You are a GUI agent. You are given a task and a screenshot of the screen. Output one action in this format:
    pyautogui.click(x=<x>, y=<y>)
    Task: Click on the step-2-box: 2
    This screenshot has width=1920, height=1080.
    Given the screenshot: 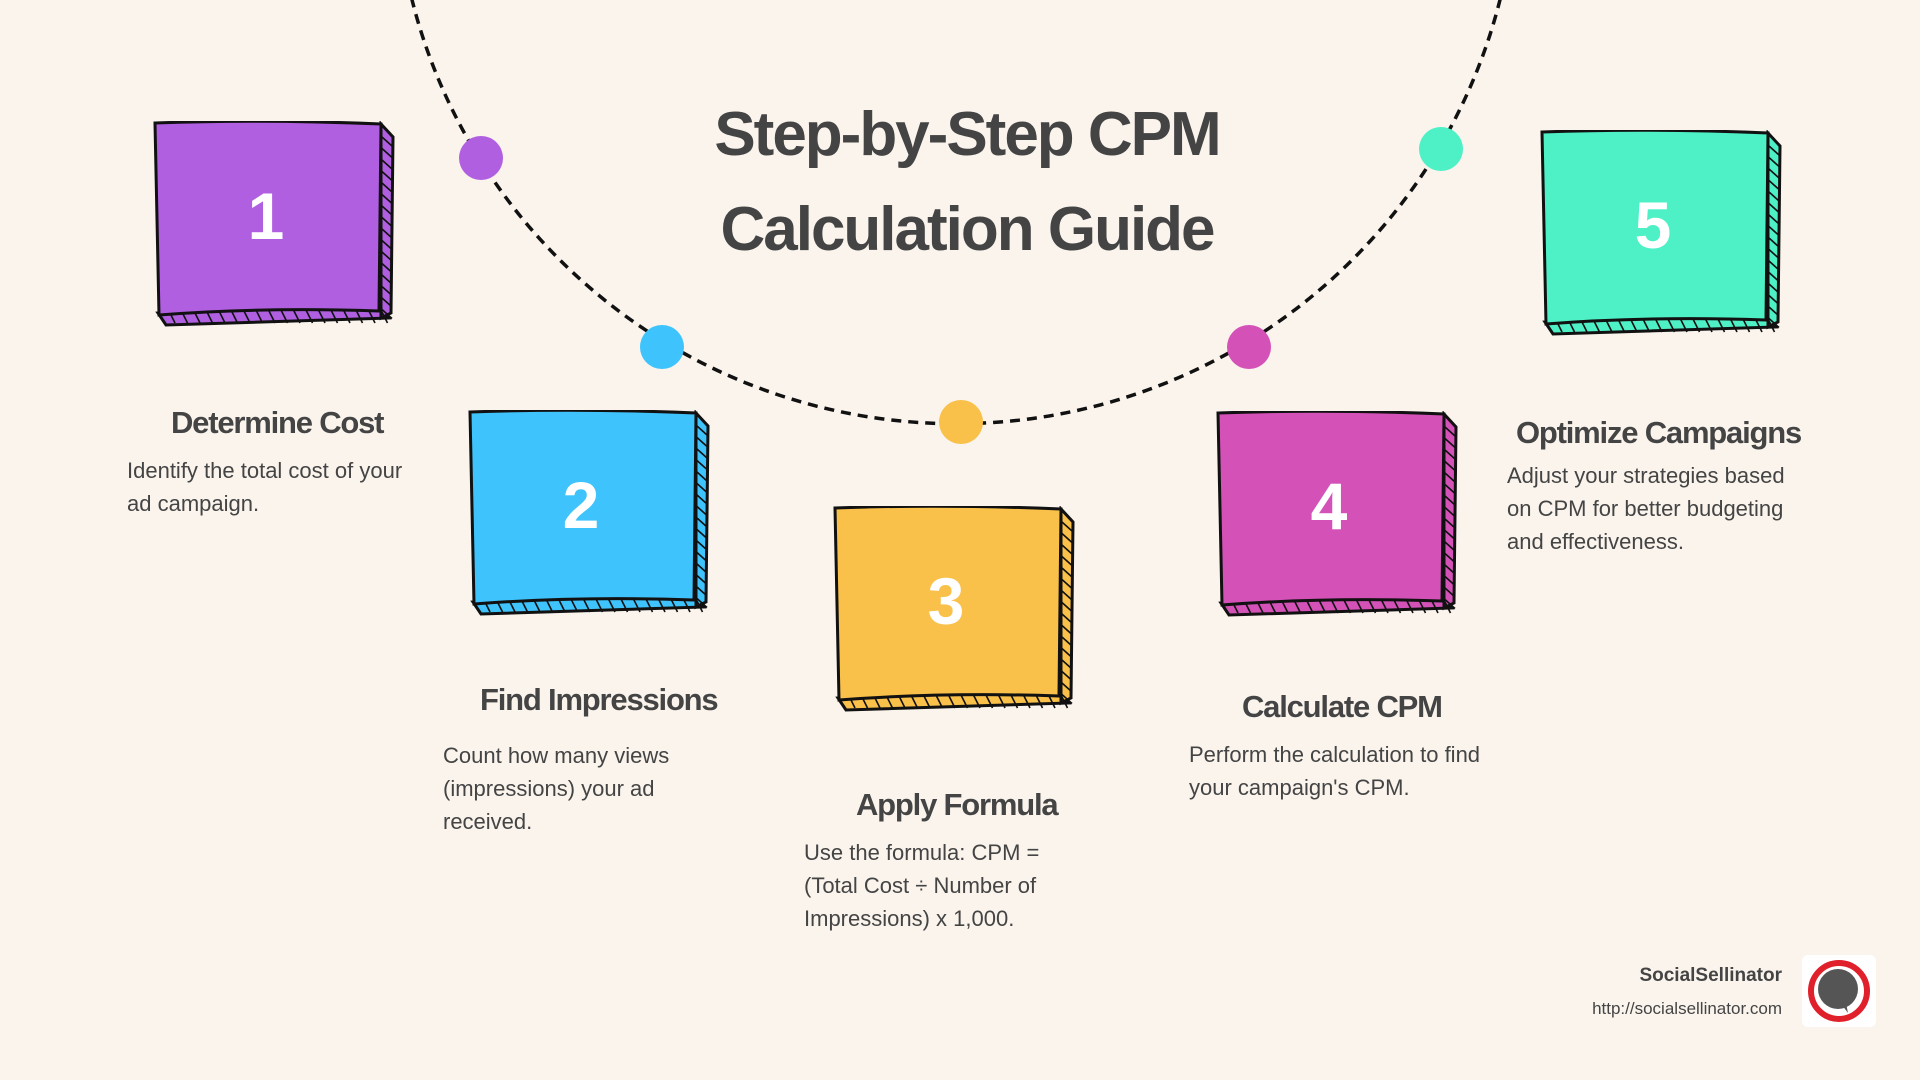 What is the action you would take?
    pyautogui.click(x=591, y=515)
    